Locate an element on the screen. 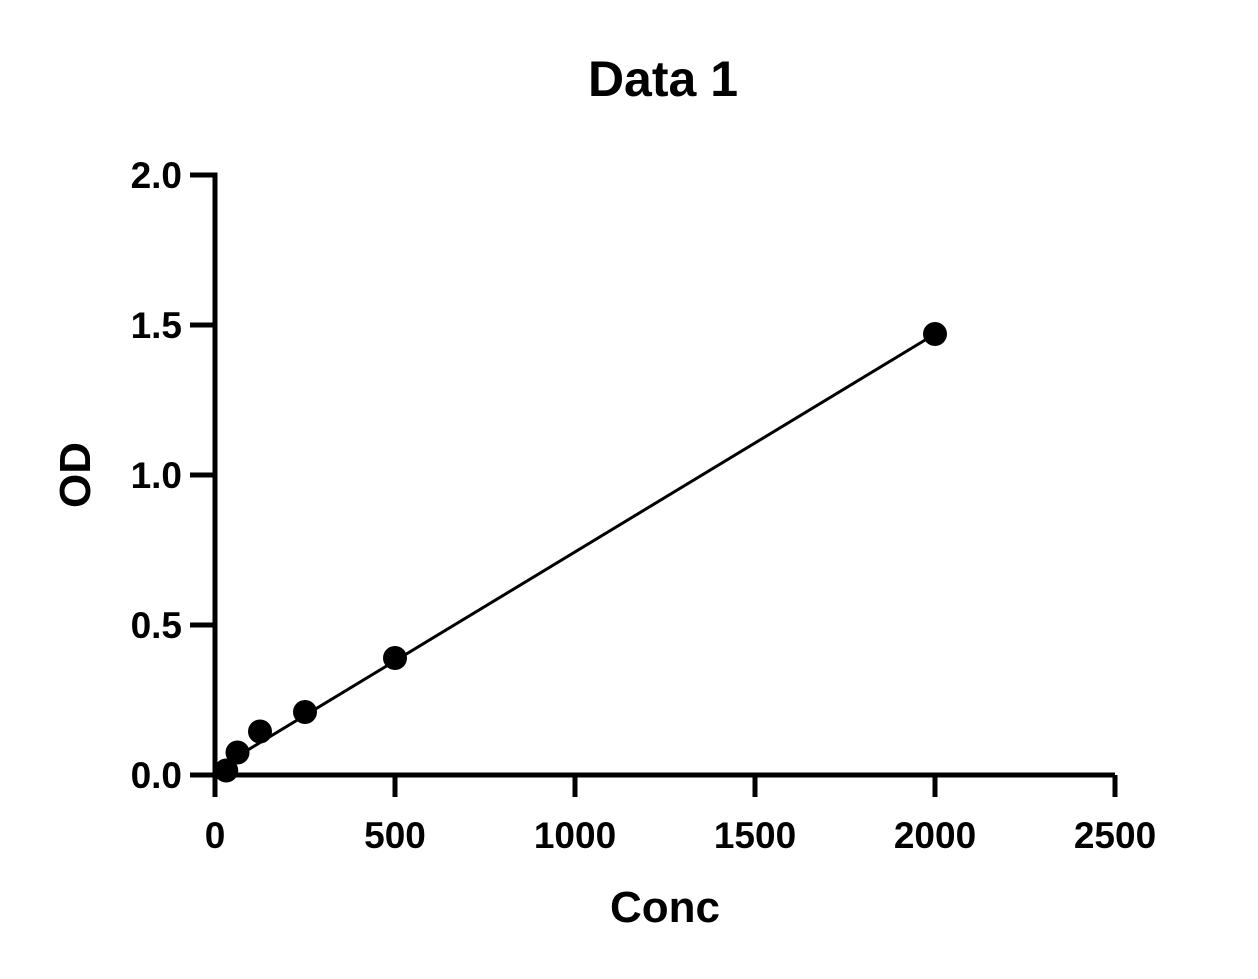 This screenshot has width=1258, height=979. y-axis-title: OD is located at coordinates (75, 475).